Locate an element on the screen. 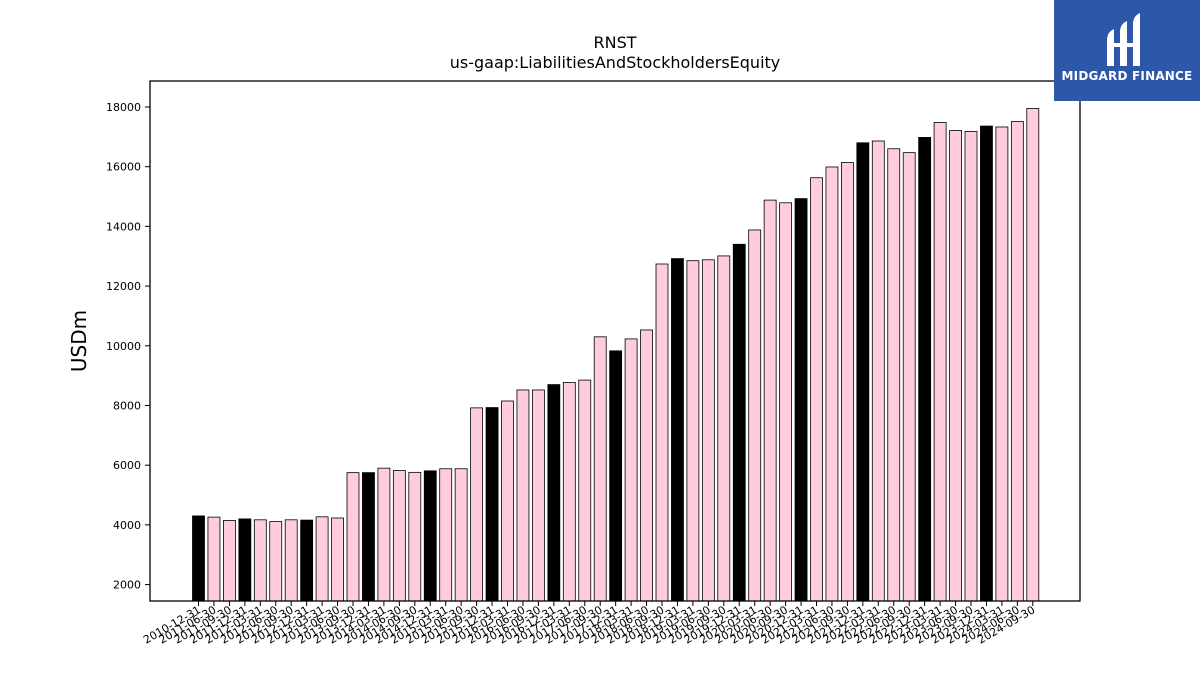 The width and height of the screenshot is (1200, 675). y-tick-label: 18000 is located at coordinates (123, 107).